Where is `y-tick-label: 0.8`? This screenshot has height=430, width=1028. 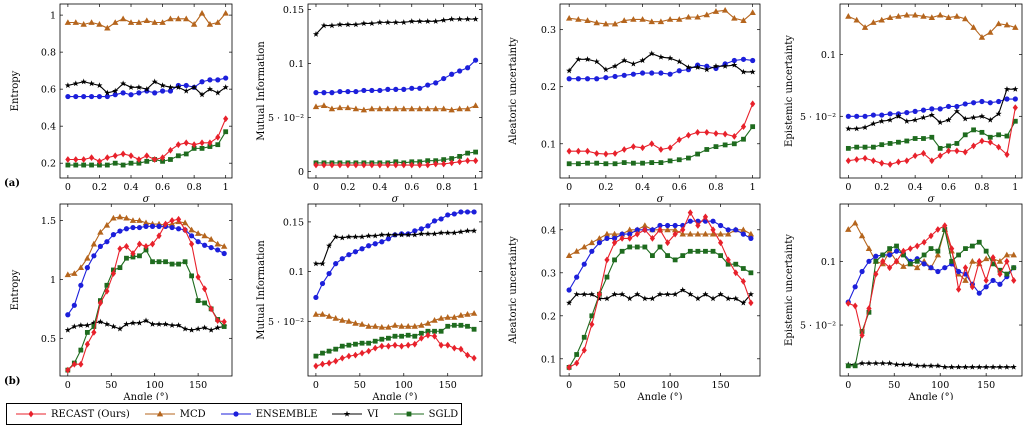 y-tick-label: 0.8 is located at coordinates (48, 53).